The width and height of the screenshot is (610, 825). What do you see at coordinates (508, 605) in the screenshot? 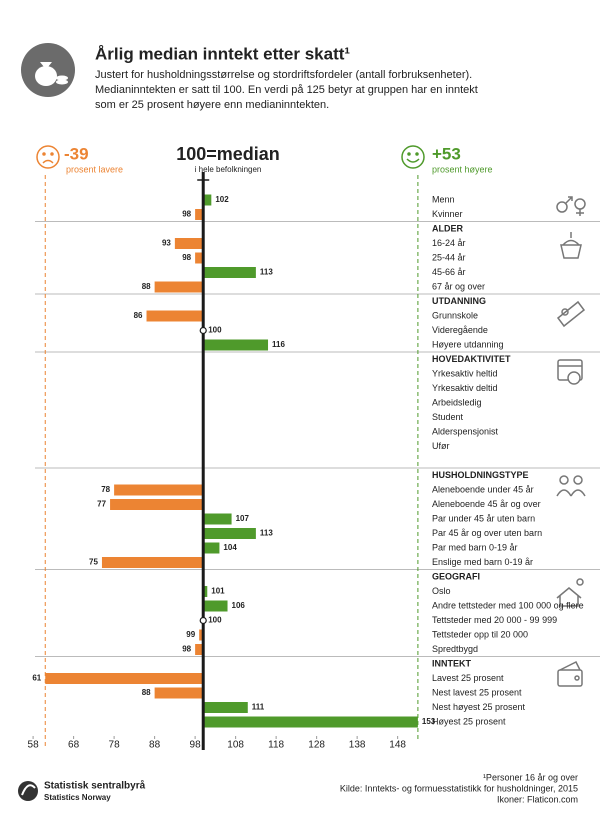
I see `row-label: Andre tettsteder med 100 000 og flere` at bounding box center [508, 605].